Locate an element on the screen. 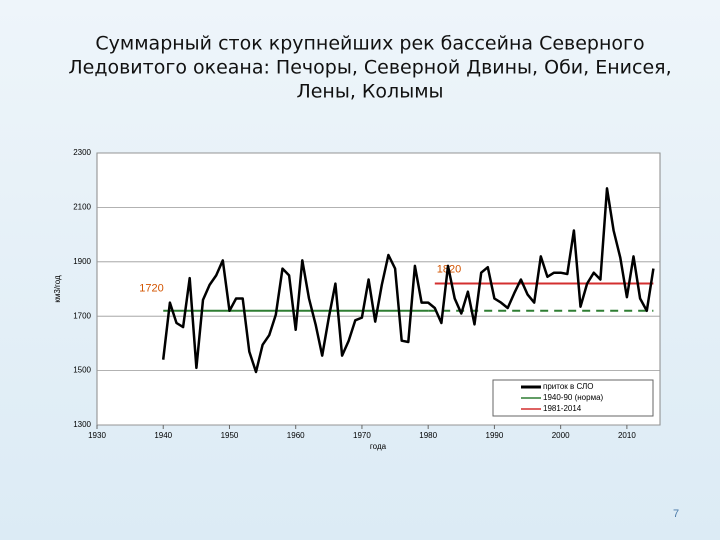  x-tick-label: 1960 is located at coordinates (296, 435).